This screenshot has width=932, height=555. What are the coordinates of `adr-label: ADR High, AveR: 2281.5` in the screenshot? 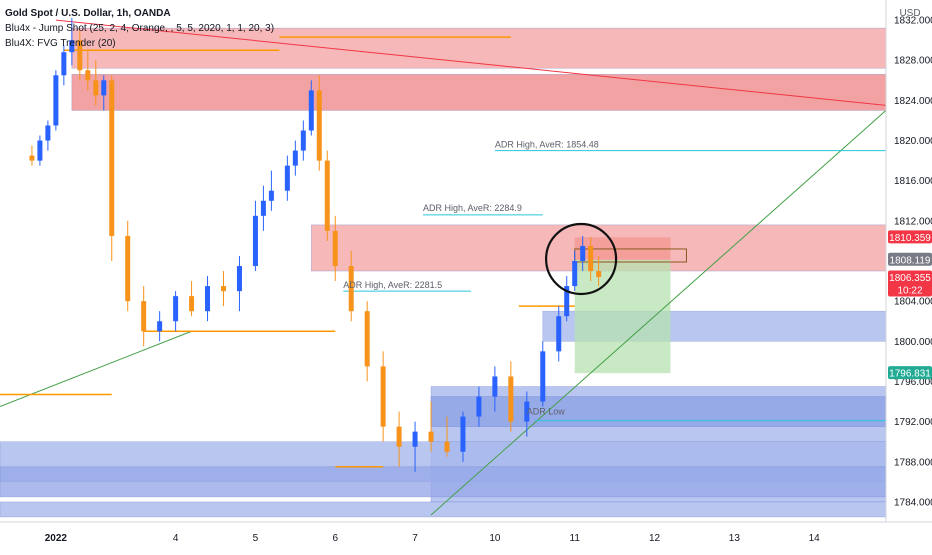 It's located at (392, 285).